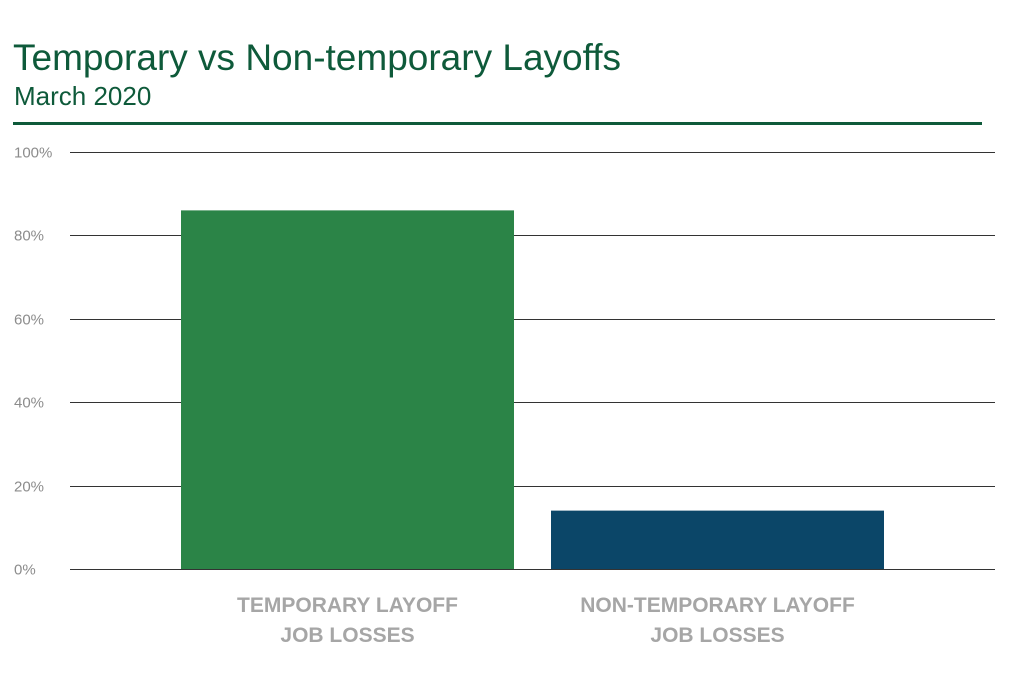 The width and height of the screenshot is (1024, 683). Describe the element at coordinates (29, 487) in the screenshot. I see `y-tick-label: 20%` at that location.